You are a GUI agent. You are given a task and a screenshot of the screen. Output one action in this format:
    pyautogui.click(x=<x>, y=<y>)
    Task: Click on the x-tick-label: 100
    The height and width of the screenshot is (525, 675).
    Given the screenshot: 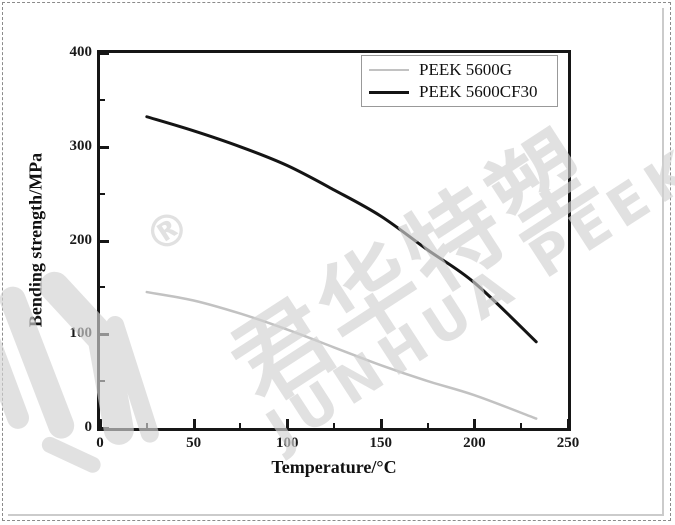 What is the action you would take?
    pyautogui.click(x=287, y=443)
    